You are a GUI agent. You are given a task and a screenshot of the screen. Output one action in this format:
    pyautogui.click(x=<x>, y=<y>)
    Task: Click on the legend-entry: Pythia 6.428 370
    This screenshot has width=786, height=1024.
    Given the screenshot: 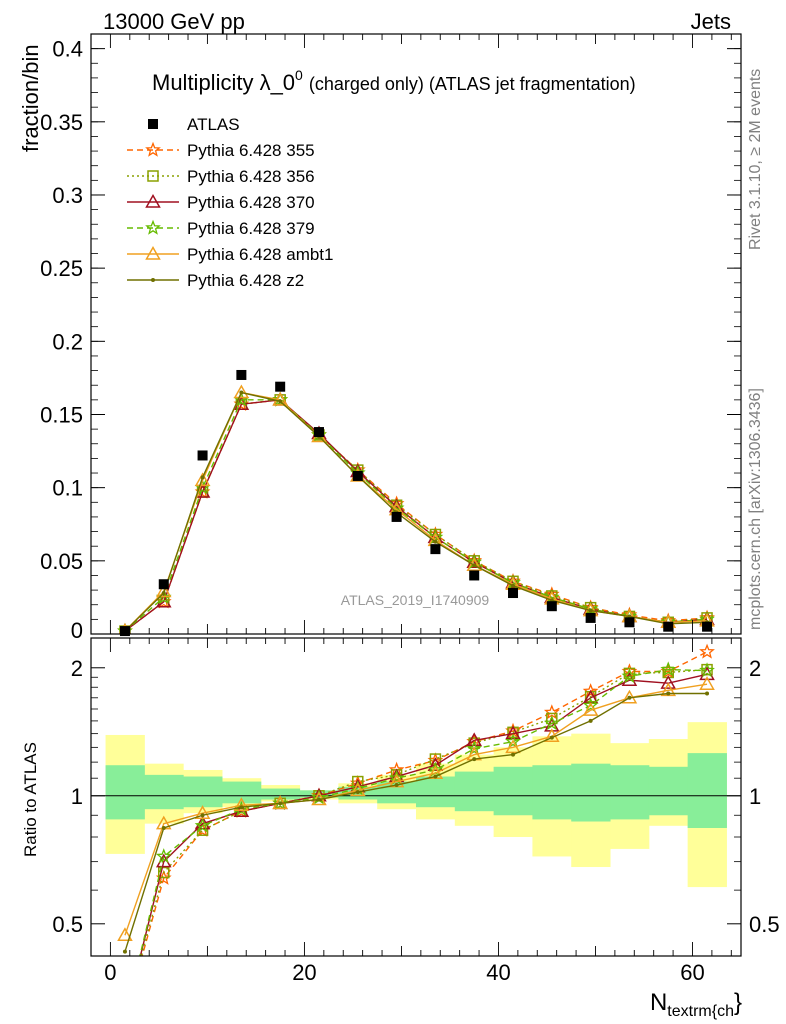 What is the action you would take?
    pyautogui.click(x=221, y=202)
    